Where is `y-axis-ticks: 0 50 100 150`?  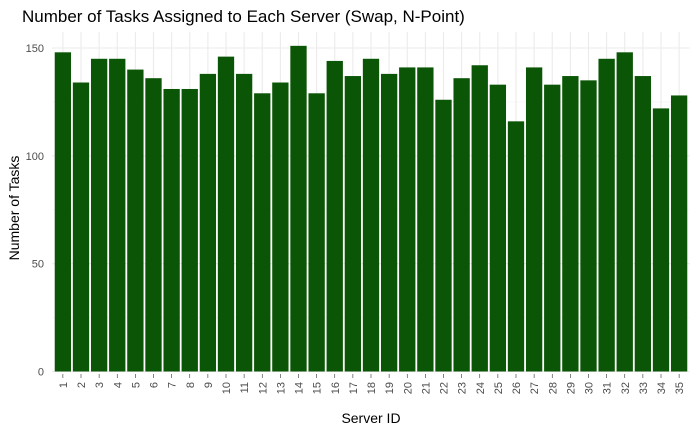
y-axis-ticks: 0 50 100 150 is located at coordinates (35, 211).